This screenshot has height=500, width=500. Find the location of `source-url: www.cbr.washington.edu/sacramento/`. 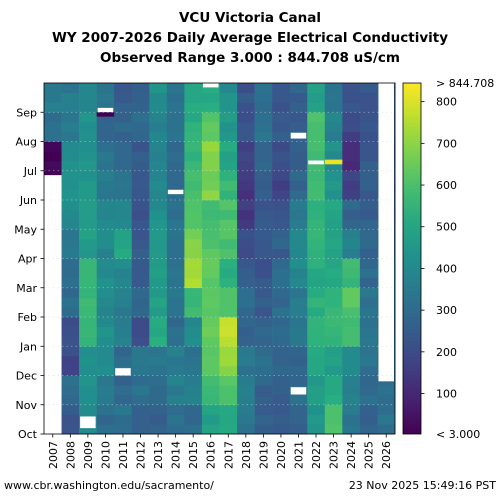

source-url: www.cbr.washington.edu/sacramento/ is located at coordinates (109, 485).